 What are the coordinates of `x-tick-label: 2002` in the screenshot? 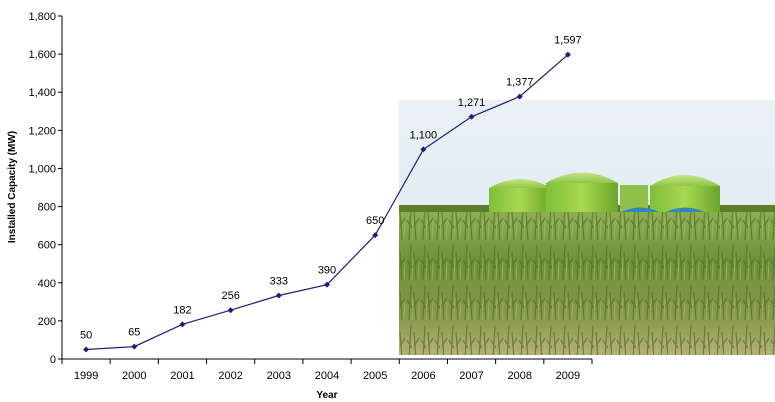 It's located at (230, 376).